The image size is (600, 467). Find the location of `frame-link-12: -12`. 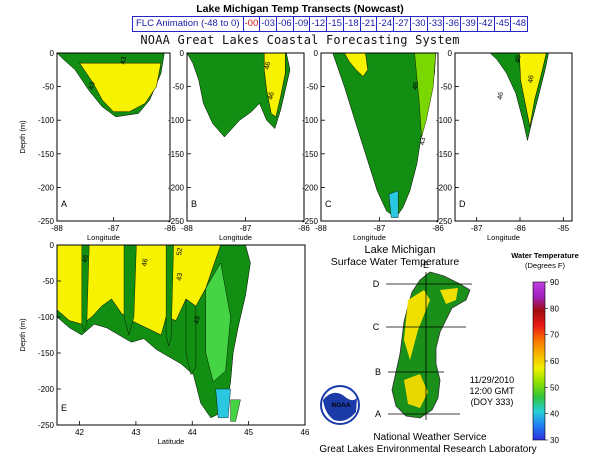

frame-link-12: -12 is located at coordinates (319, 24).